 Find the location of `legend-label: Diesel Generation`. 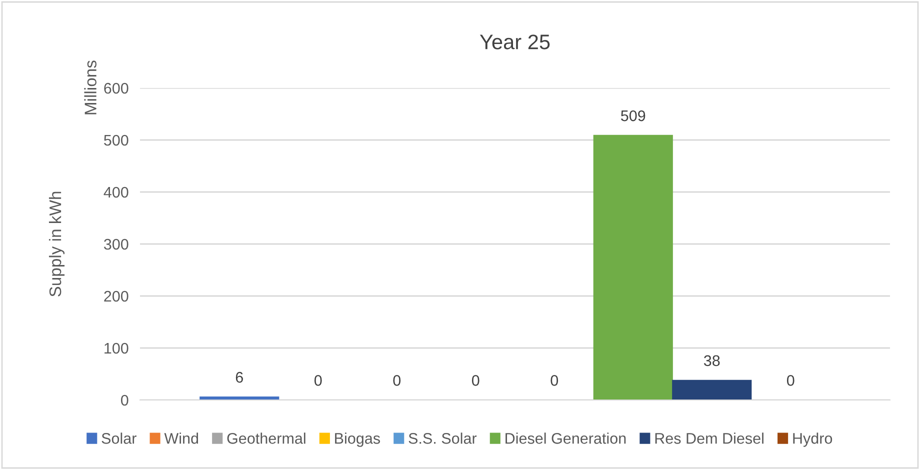

legend-label: Diesel Generation is located at coordinates (566, 438).